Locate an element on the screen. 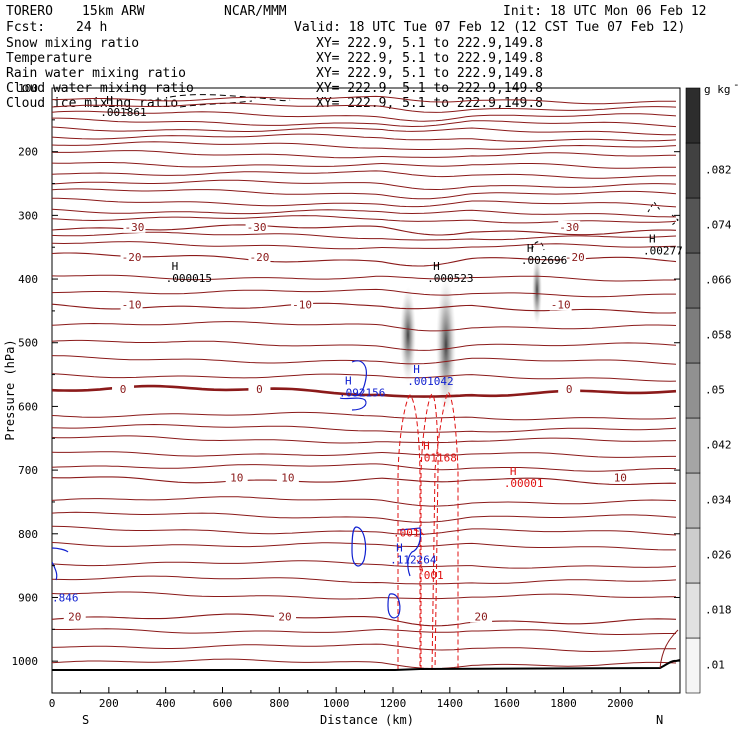 The width and height of the screenshot is (740, 740). y-tick-label: 100 is located at coordinates (28, 88).